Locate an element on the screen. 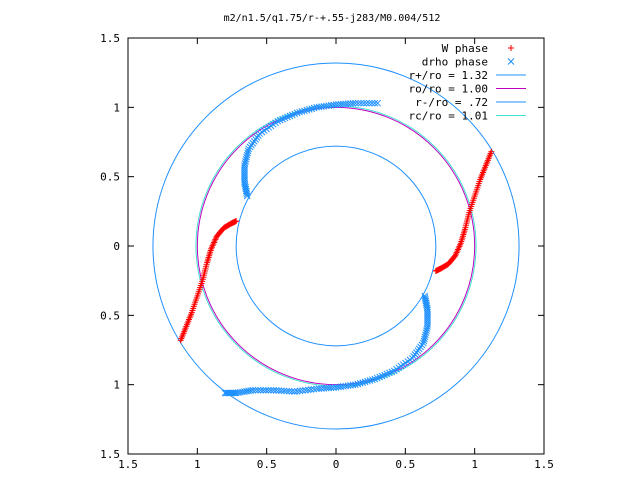 This screenshot has height=480, width=640. y-tick-label: 0.5 is located at coordinates (110, 177).